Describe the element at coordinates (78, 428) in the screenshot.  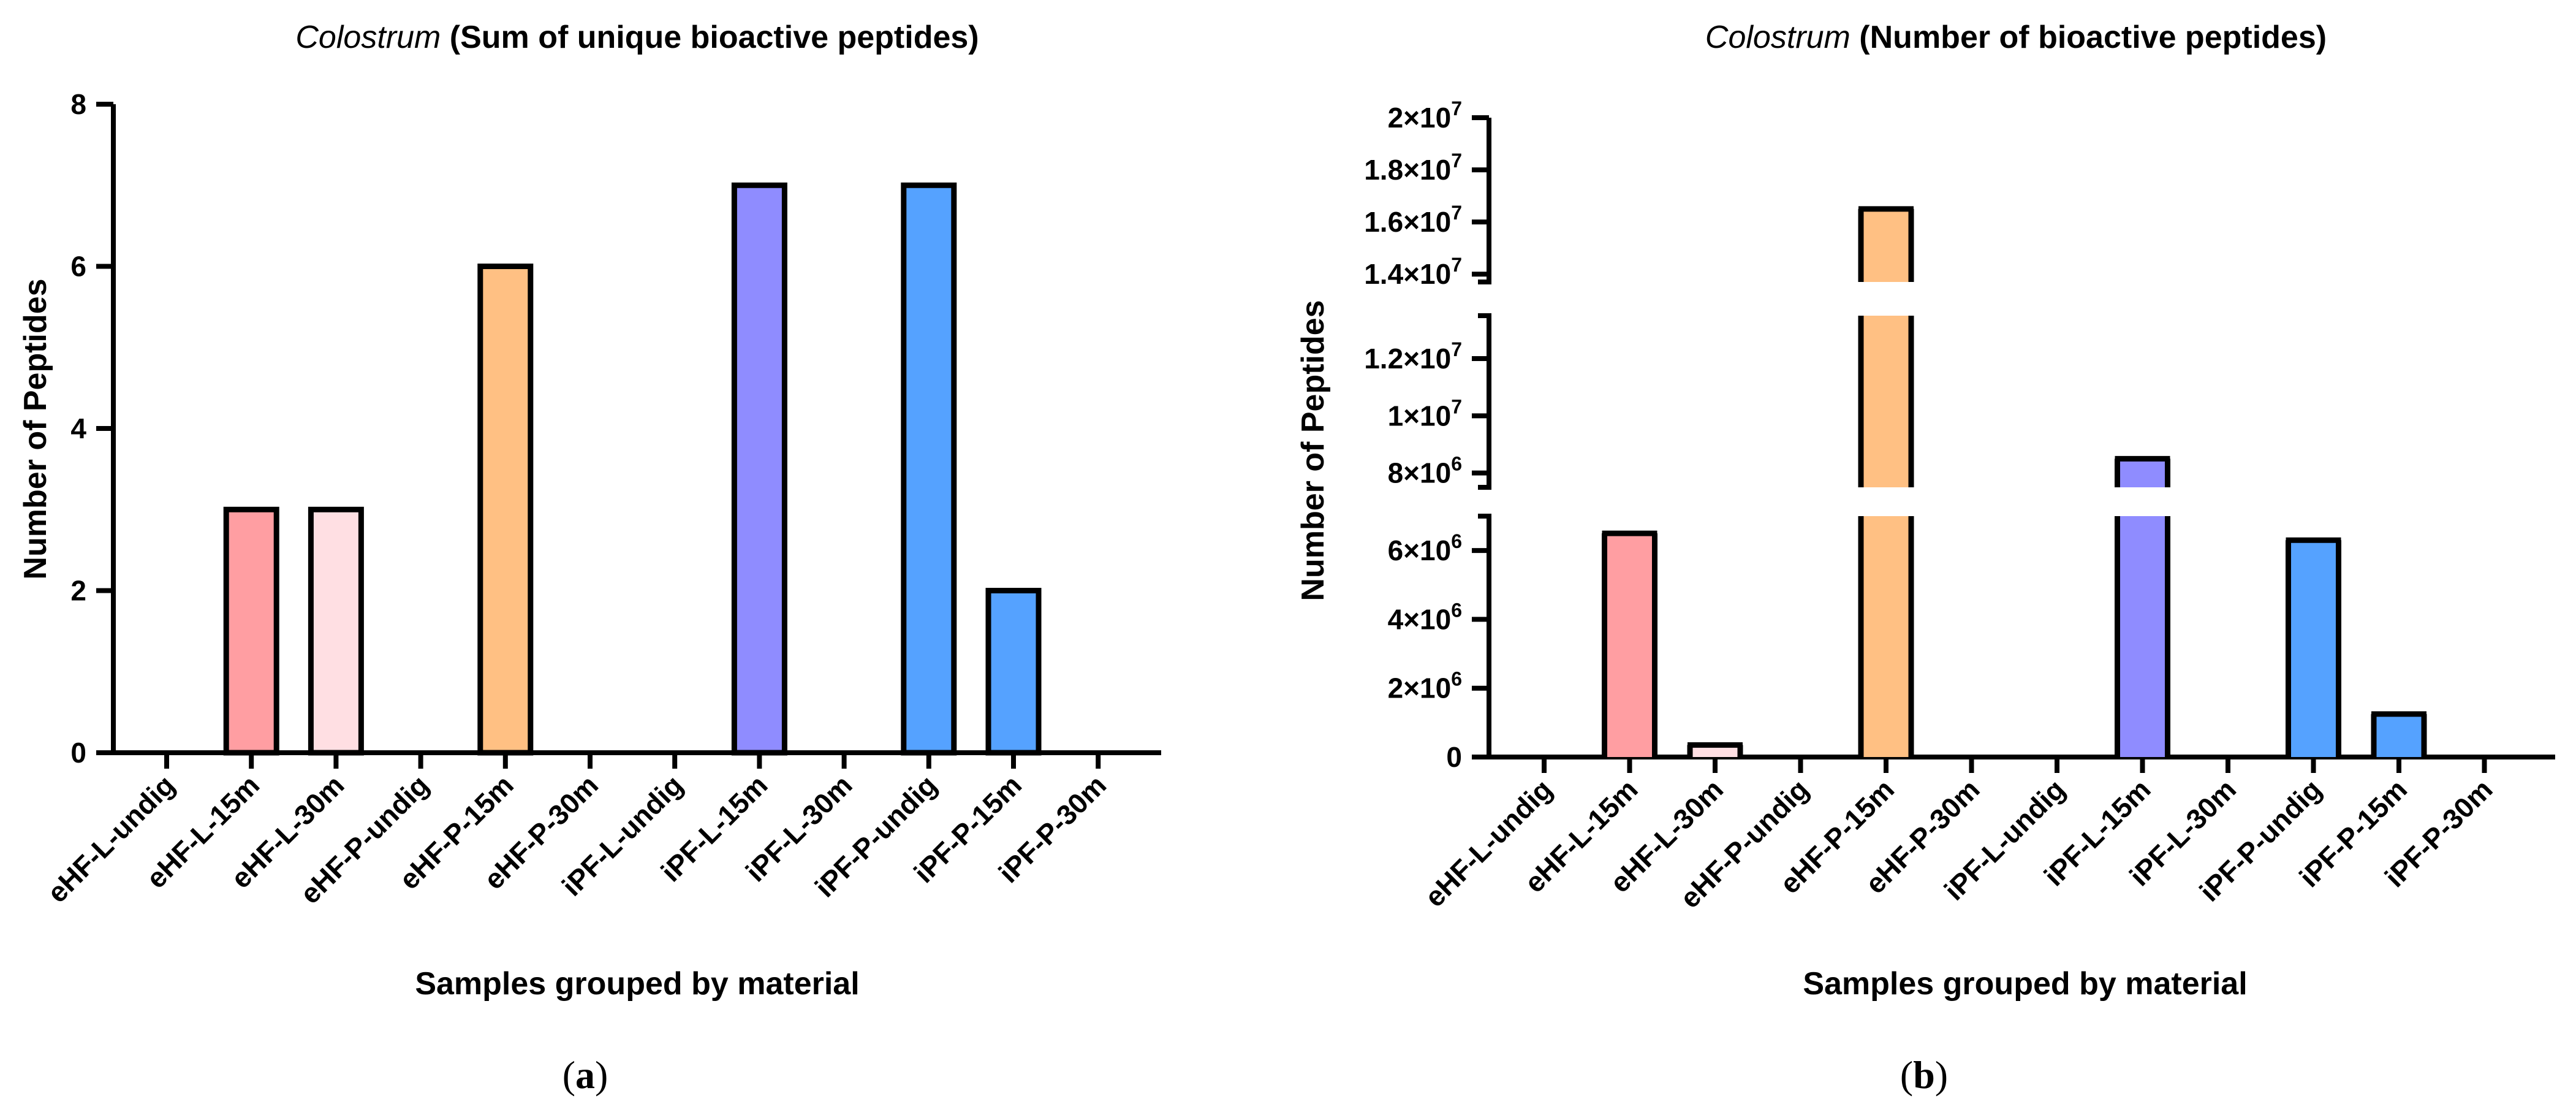
I see `chart-a-y-tick-label: 4` at that location.